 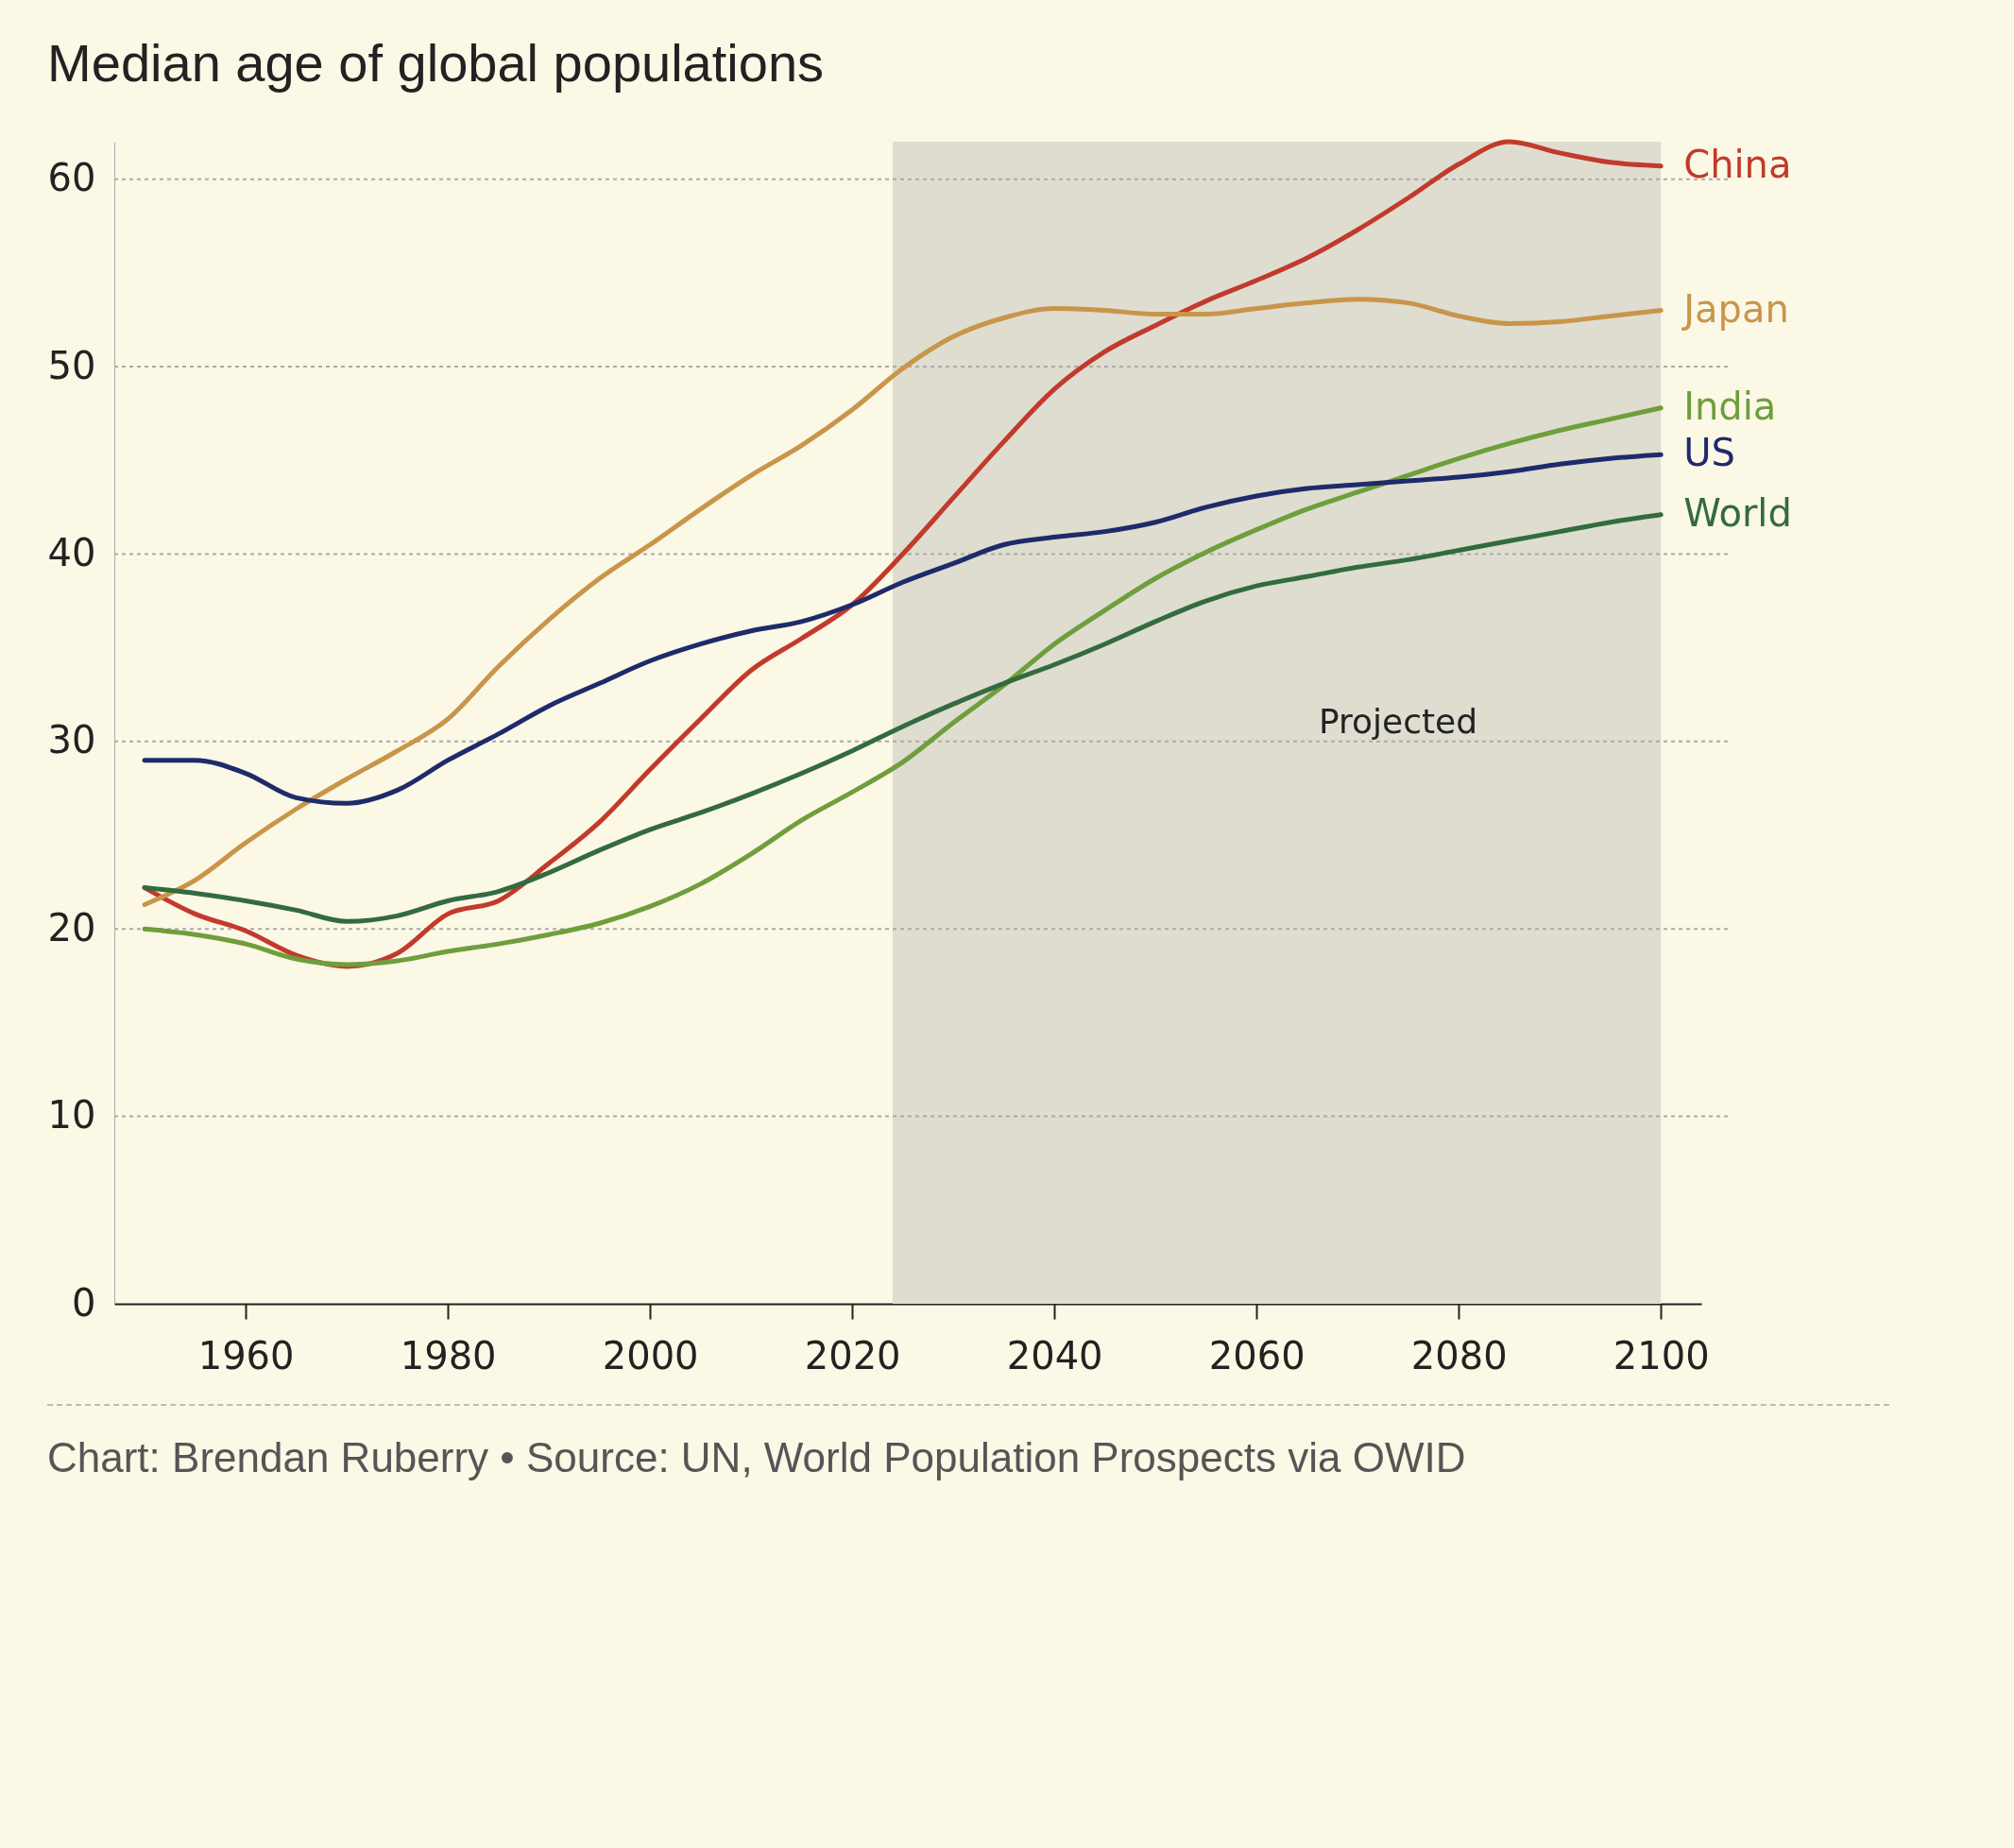 What do you see at coordinates (1257, 1355) in the screenshot?
I see `x-tick-label: 2060` at bounding box center [1257, 1355].